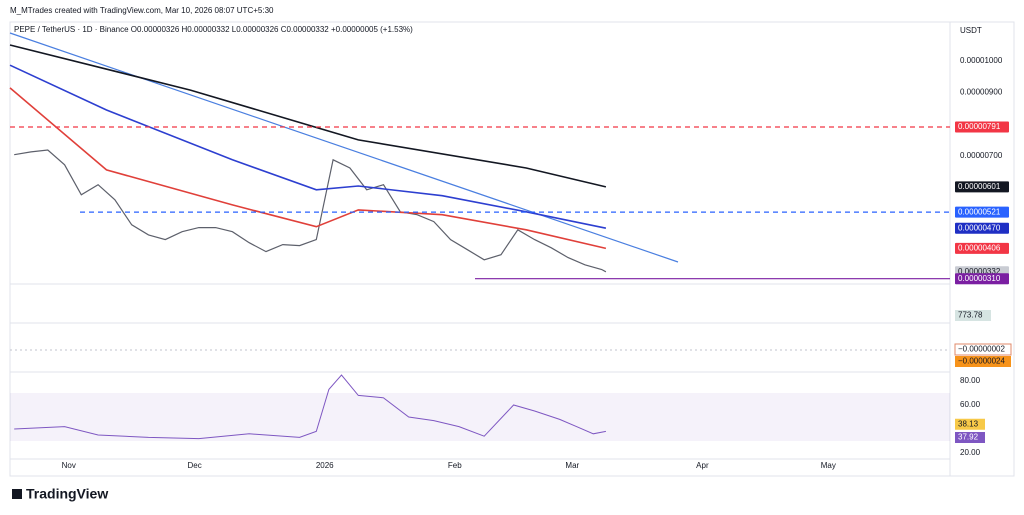 The width and height of the screenshot is (1024, 515). What do you see at coordinates (828, 465) in the screenshot?
I see `x-tick-label: May` at bounding box center [828, 465].